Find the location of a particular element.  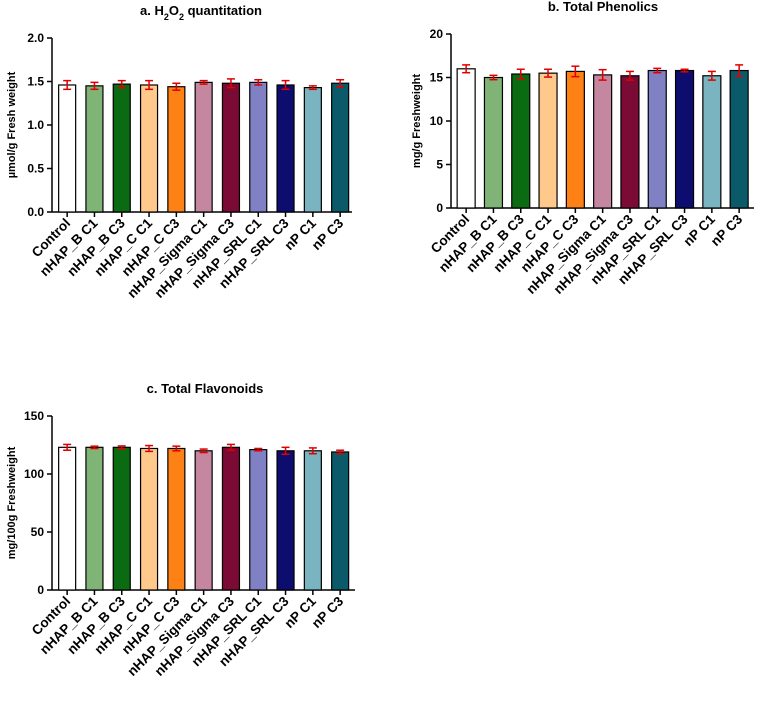

y-tick-label: 2.0 is located at coordinates (35, 38).